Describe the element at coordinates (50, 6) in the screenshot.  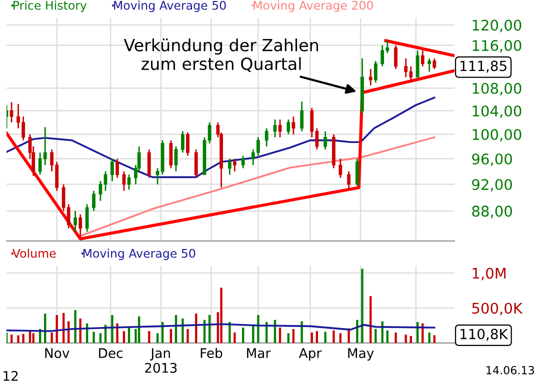
I see `legend-label: Price History` at that location.